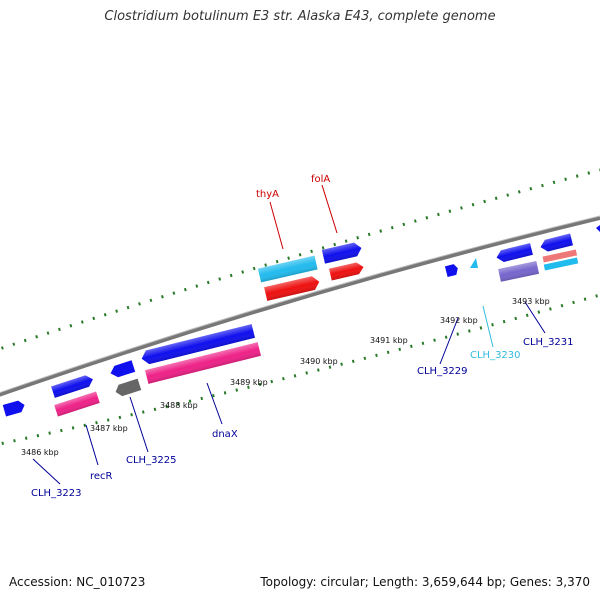 Image resolution: width=600 pixels, height=600 pixels. What do you see at coordinates (122, 369) in the screenshot?
I see `gene-CLH_3225-top` at bounding box center [122, 369].